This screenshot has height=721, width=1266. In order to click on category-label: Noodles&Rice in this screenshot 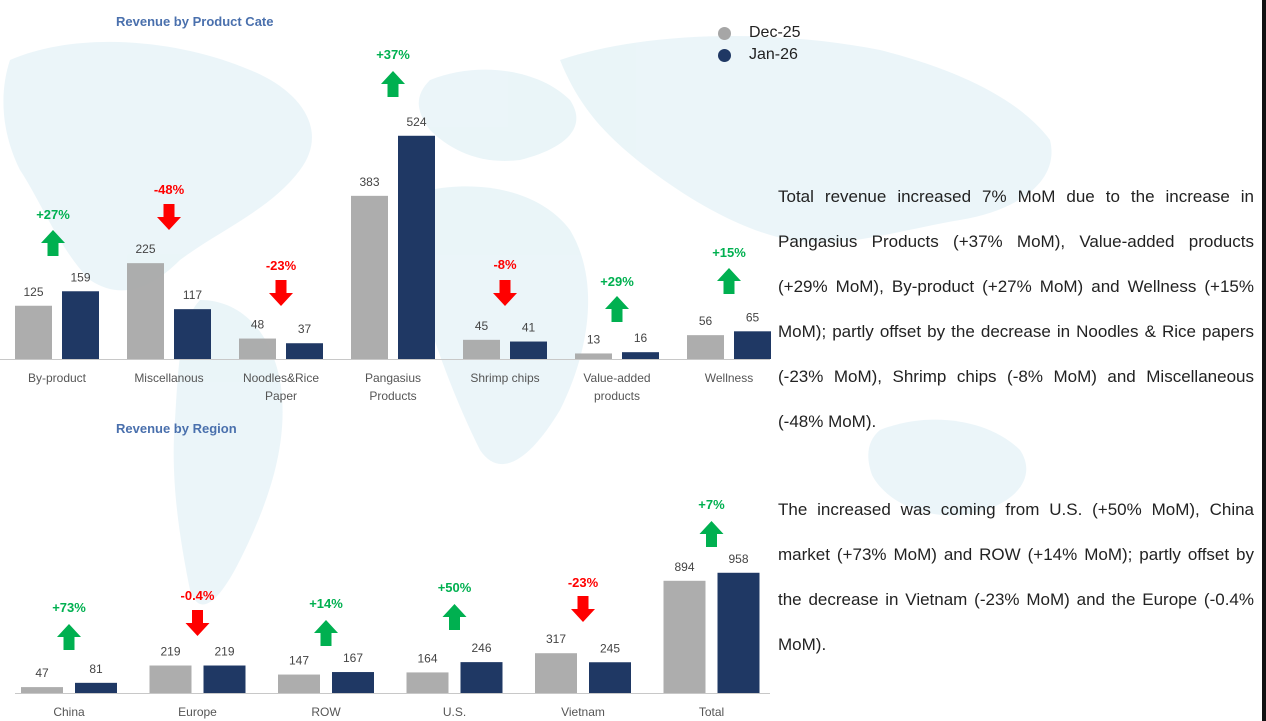, I will do `click(281, 378)`.